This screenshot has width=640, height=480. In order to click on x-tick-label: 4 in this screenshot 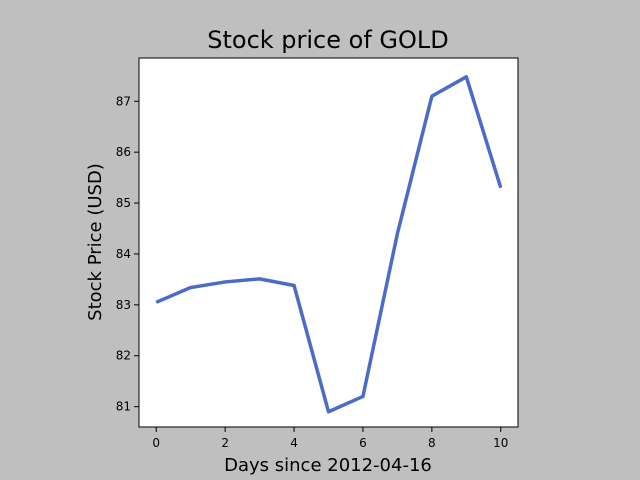, I will do `click(294, 443)`.